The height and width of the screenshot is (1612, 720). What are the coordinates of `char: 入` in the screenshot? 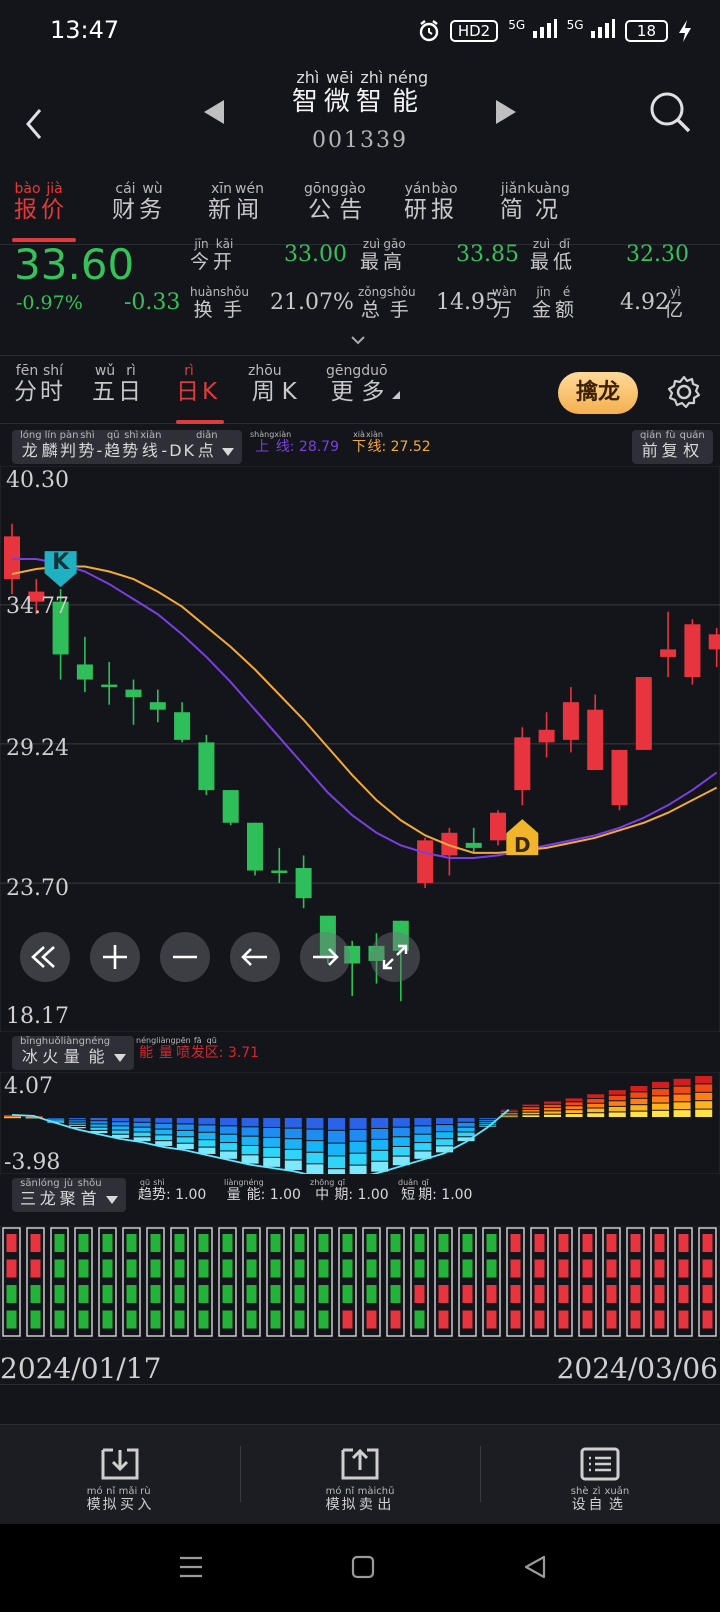 It's located at (145, 1505).